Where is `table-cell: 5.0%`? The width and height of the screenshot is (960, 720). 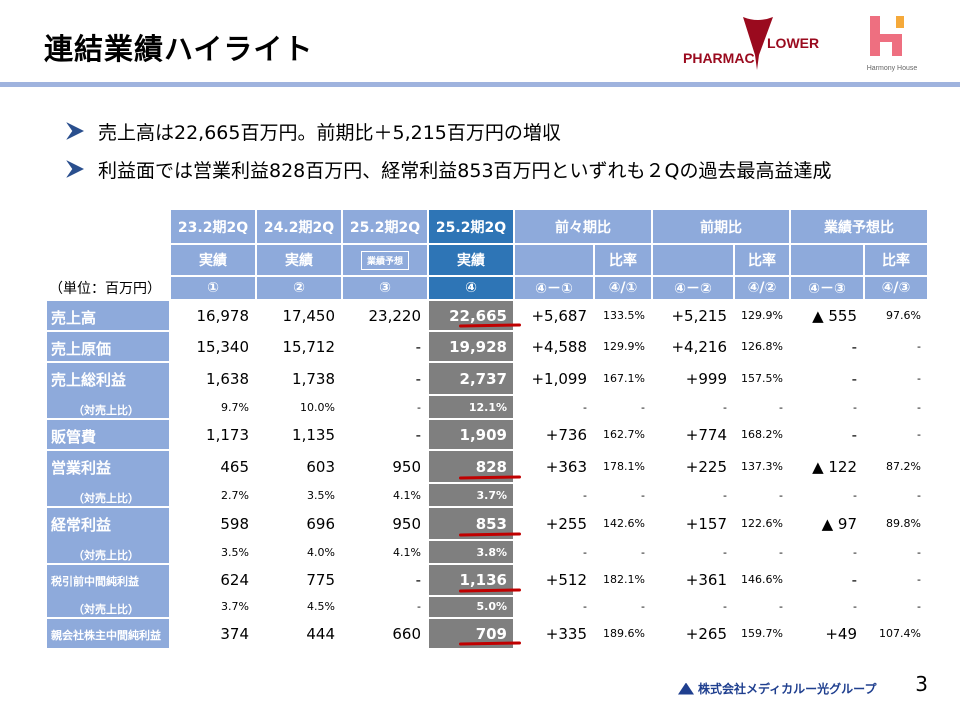
table-cell: 5.0% is located at coordinates (471, 607).